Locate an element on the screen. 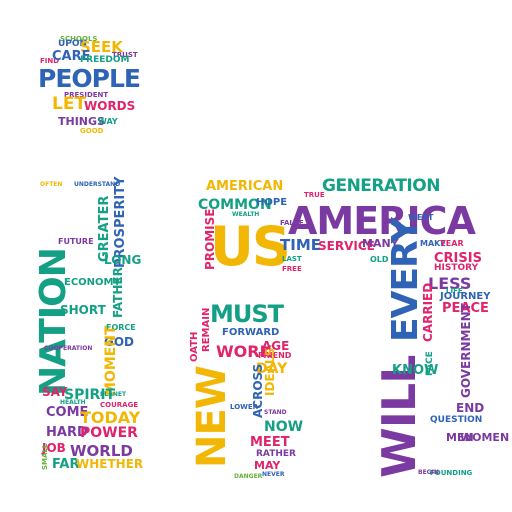 The width and height of the screenshot is (512, 512). word: FREE is located at coordinates (292, 269).